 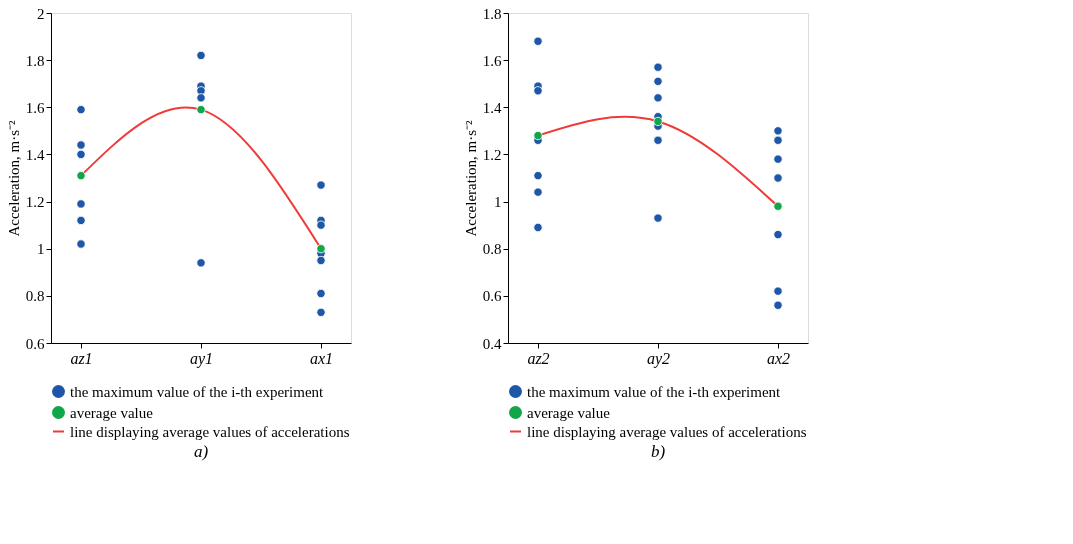 What do you see at coordinates (658, 451) in the screenshot?
I see `text: b)` at bounding box center [658, 451].